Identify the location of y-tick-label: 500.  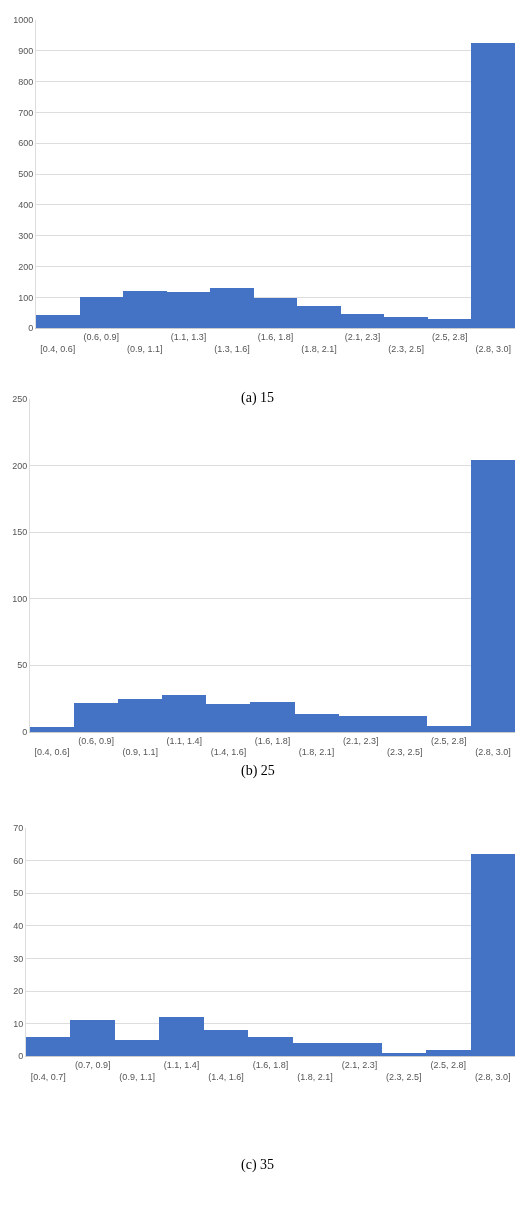
(26, 174).